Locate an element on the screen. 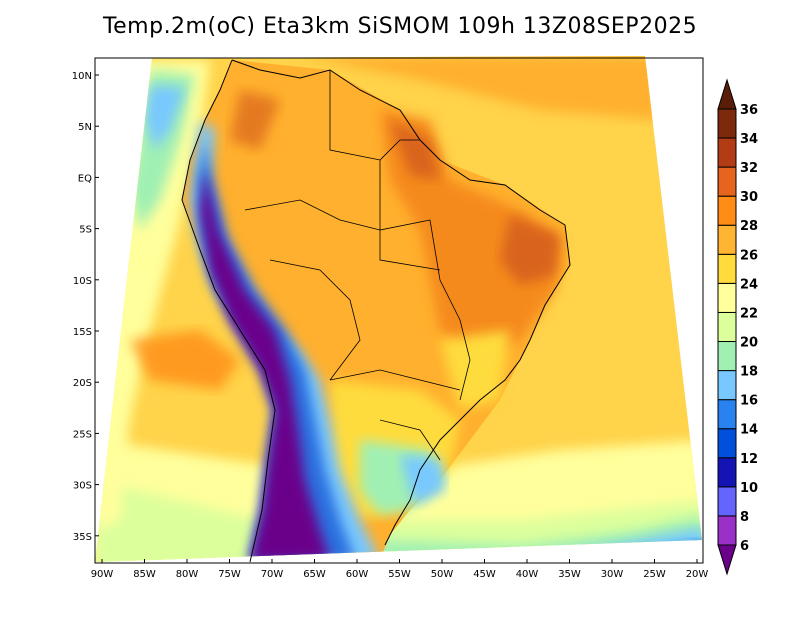 This screenshot has width=800, height=618. pacific-green-patch is located at coordinates (162, 150).